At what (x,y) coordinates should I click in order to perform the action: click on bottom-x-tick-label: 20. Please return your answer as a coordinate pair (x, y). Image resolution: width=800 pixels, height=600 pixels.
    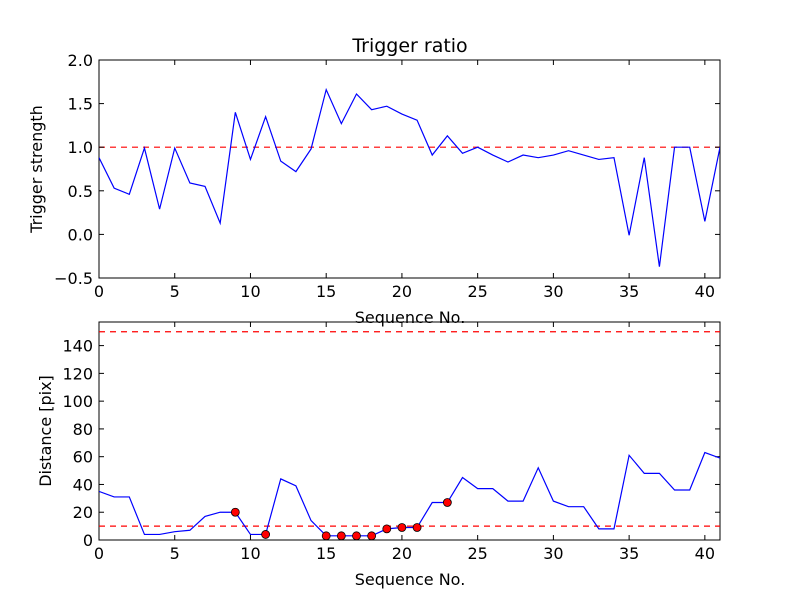
    Looking at the image, I should click on (402, 553).